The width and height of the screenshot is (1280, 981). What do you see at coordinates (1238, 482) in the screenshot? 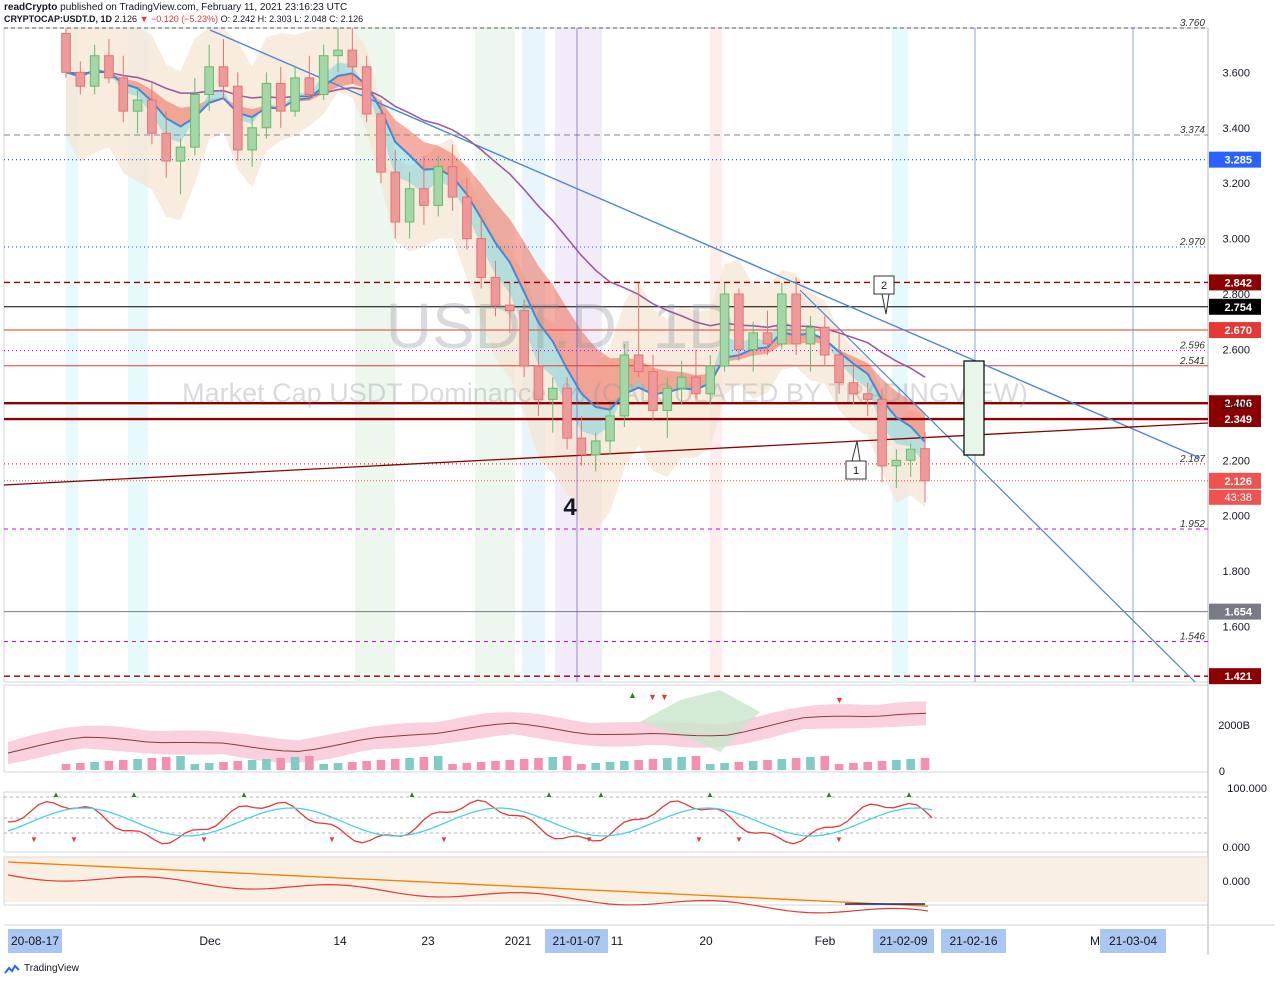
I see `price-level-badge-label: 2.126` at bounding box center [1238, 482].